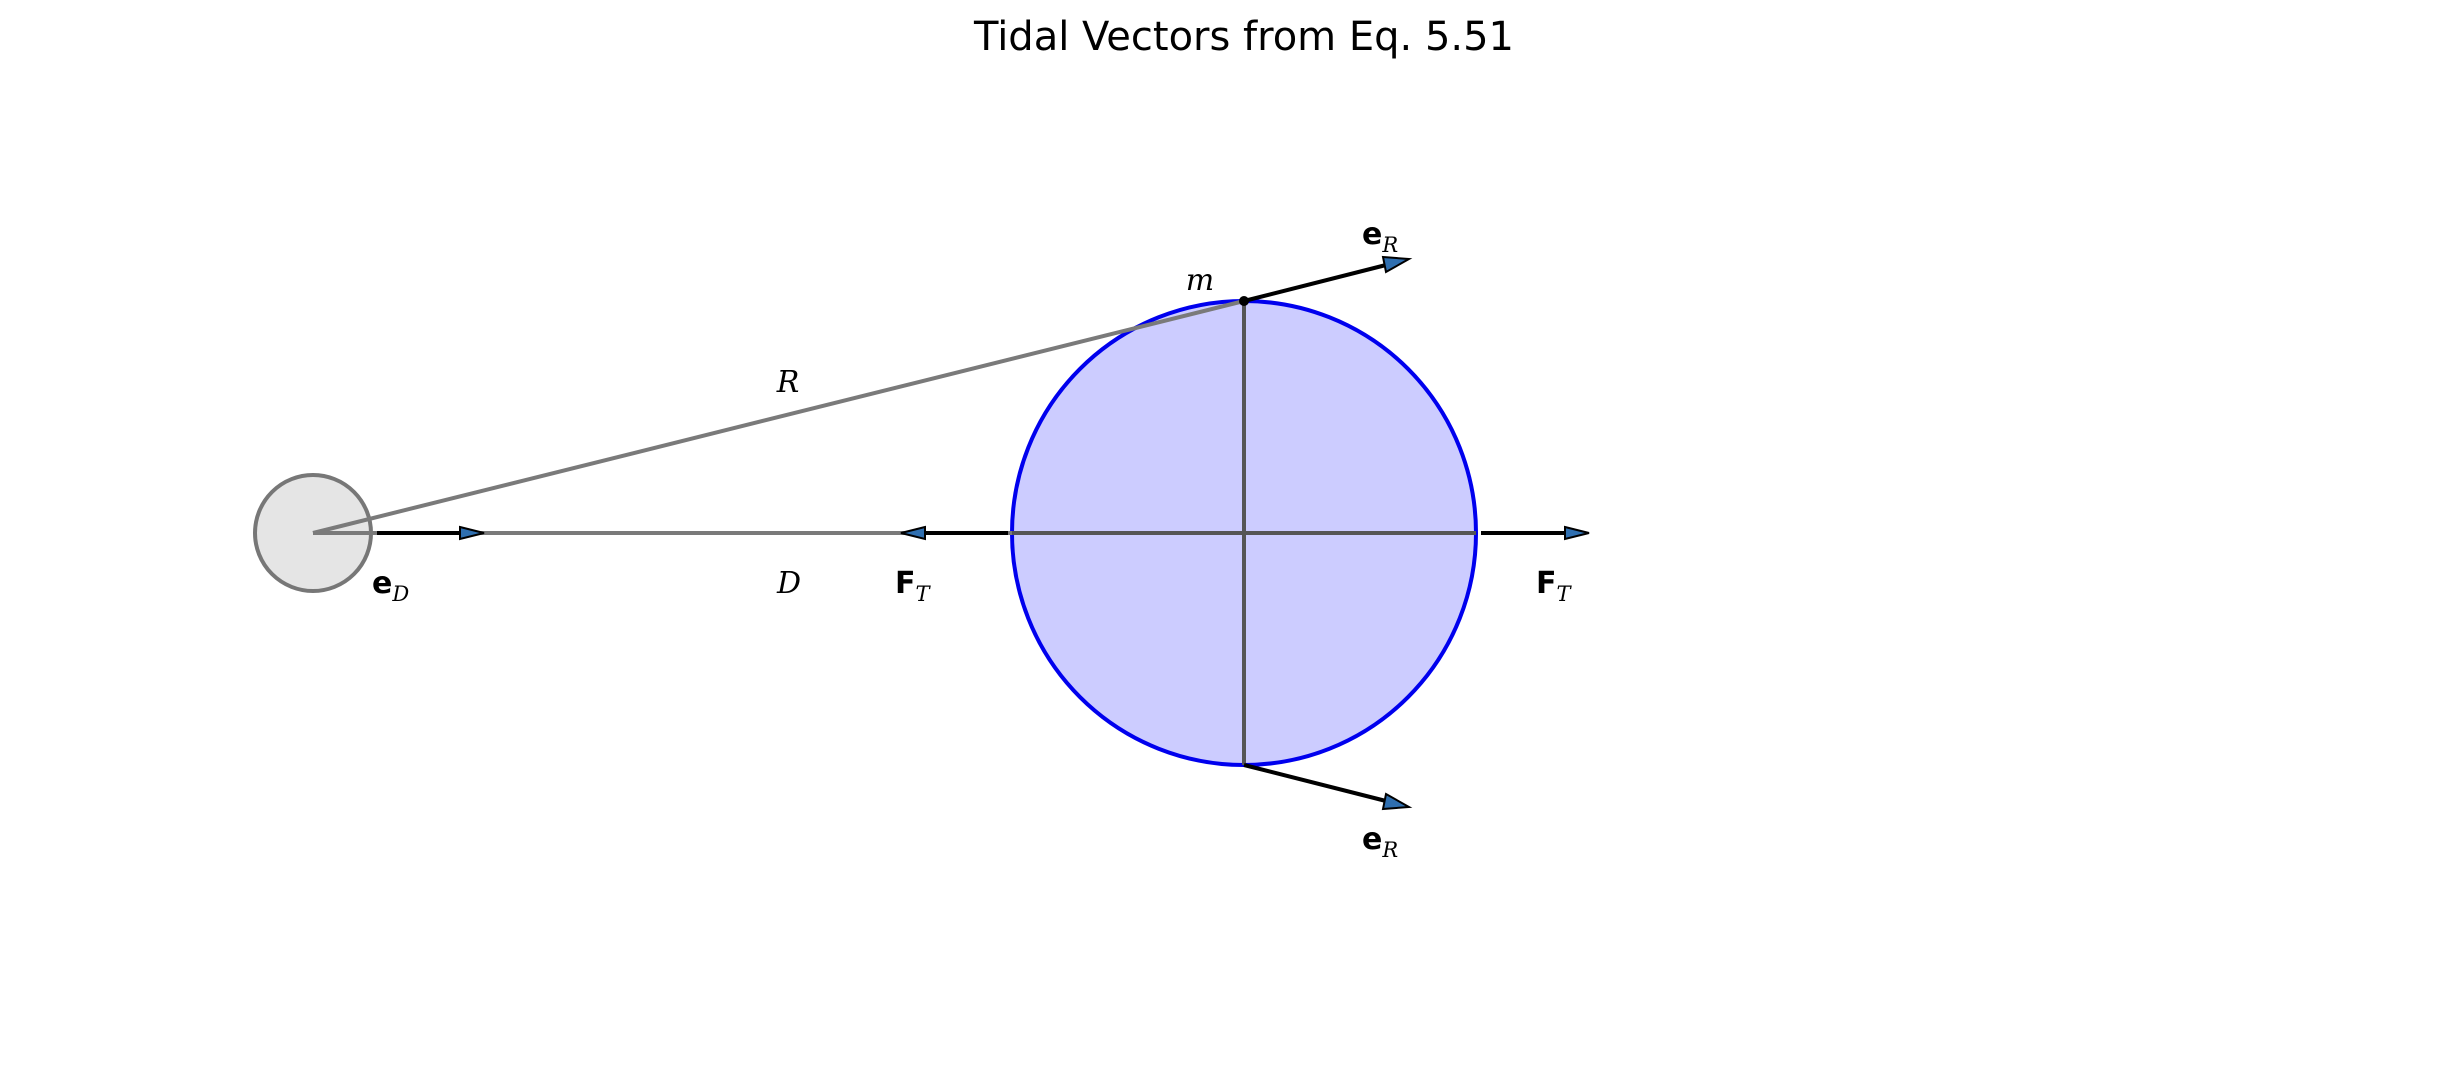 The height and width of the screenshot is (1065, 2456). What do you see at coordinates (1380, 237) in the screenshot?
I see `e-R-top-label: eR` at bounding box center [1380, 237].